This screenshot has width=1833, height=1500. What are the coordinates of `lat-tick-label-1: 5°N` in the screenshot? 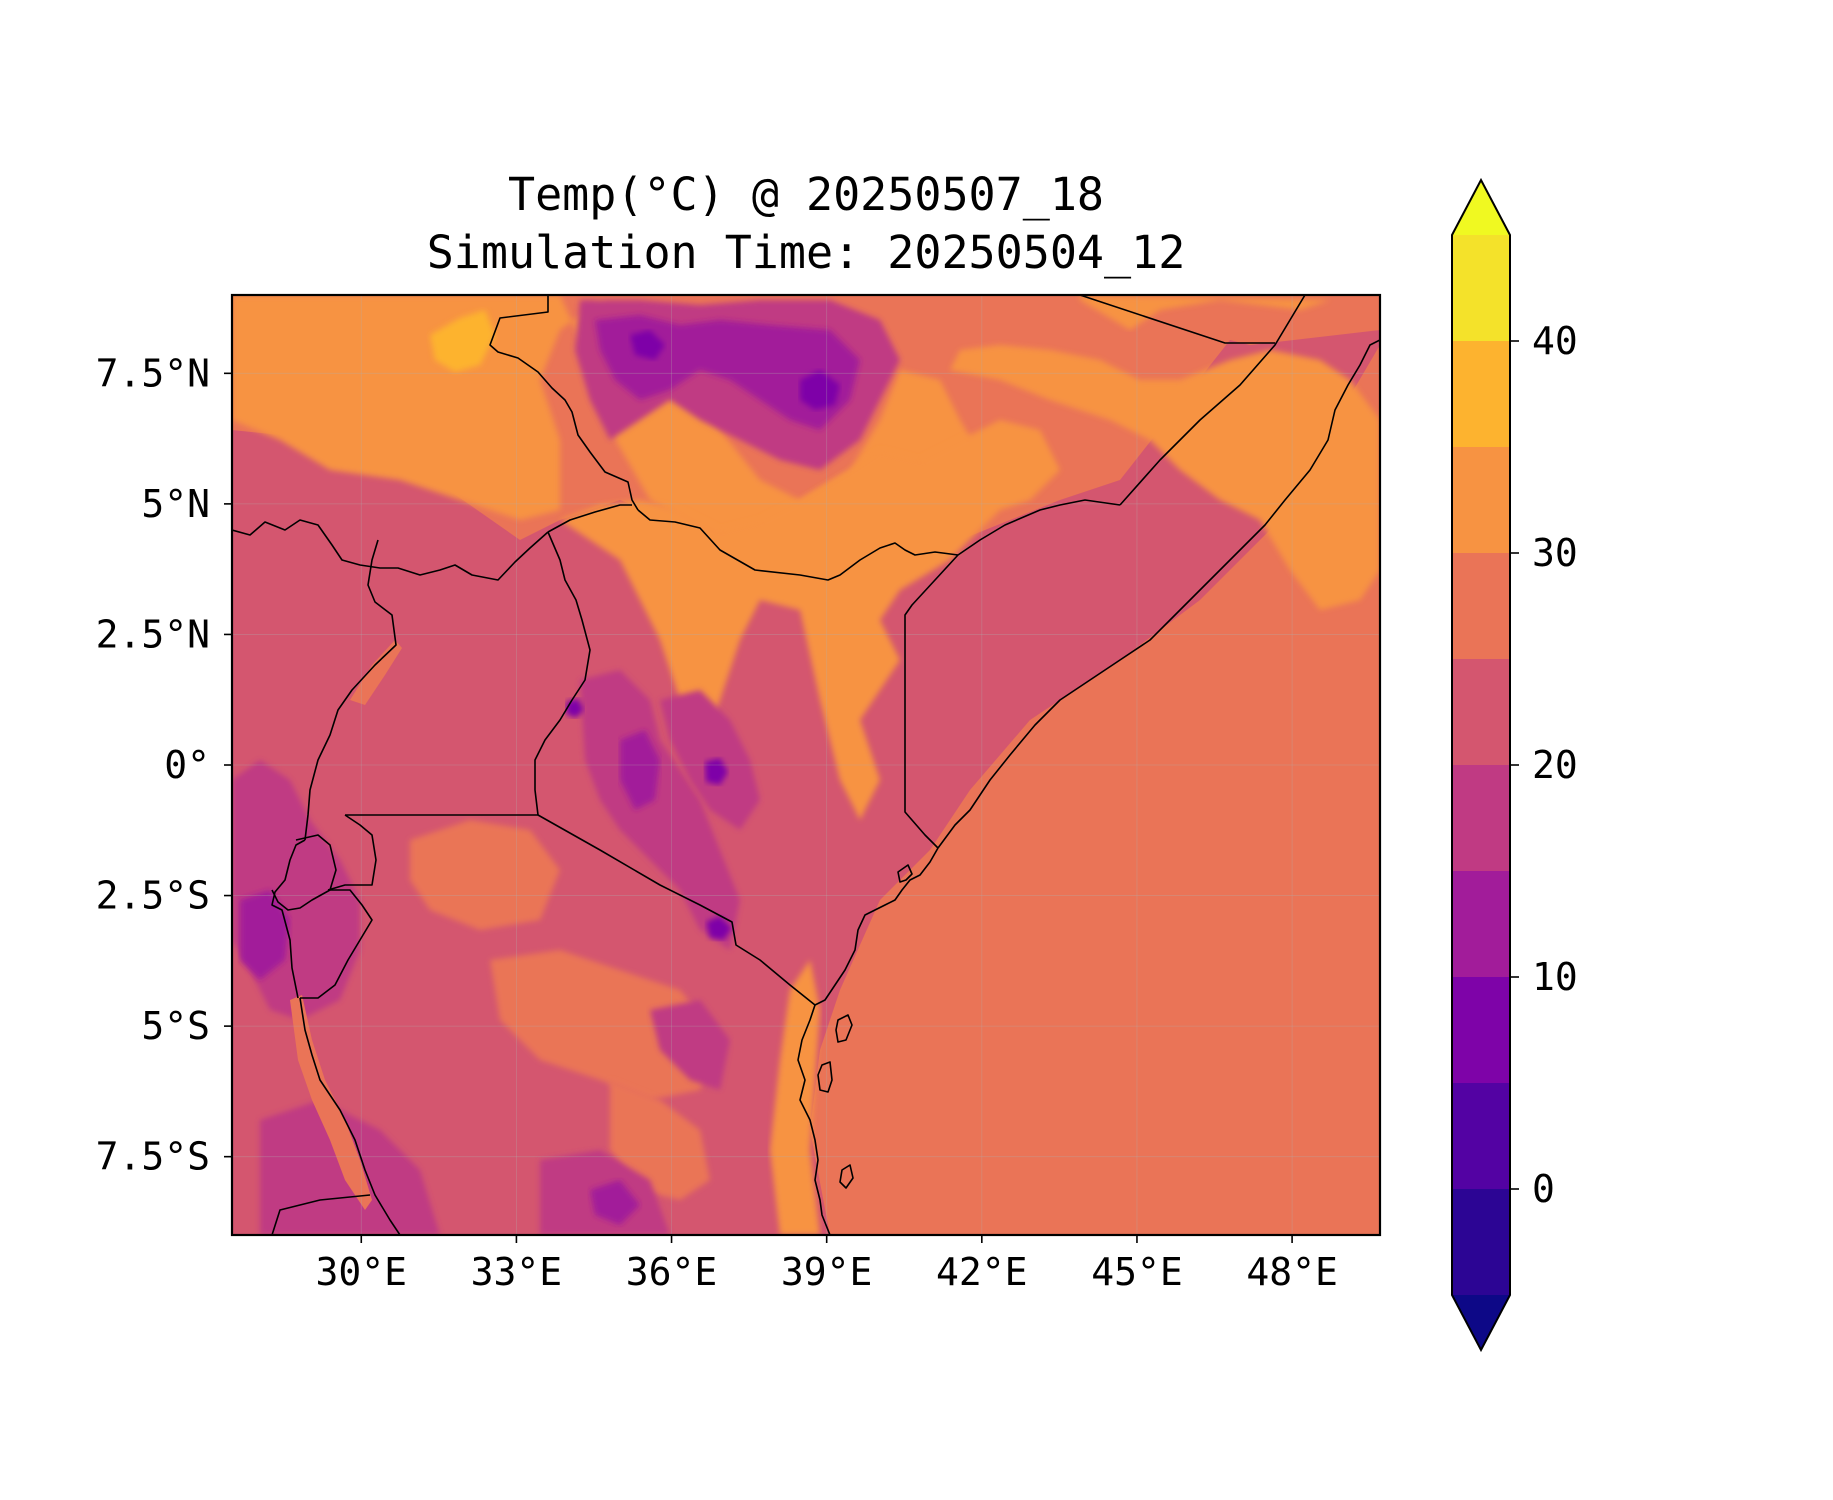 It's located at (175, 504).